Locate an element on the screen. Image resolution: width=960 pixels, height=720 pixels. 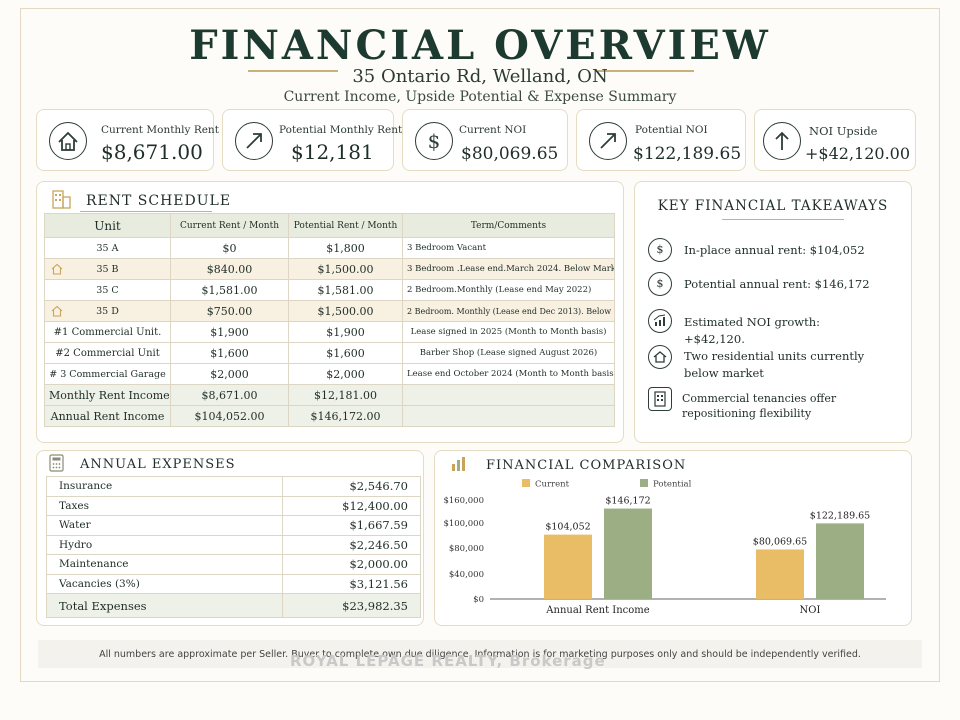
title-rule-left is located at coordinates (293, 71).